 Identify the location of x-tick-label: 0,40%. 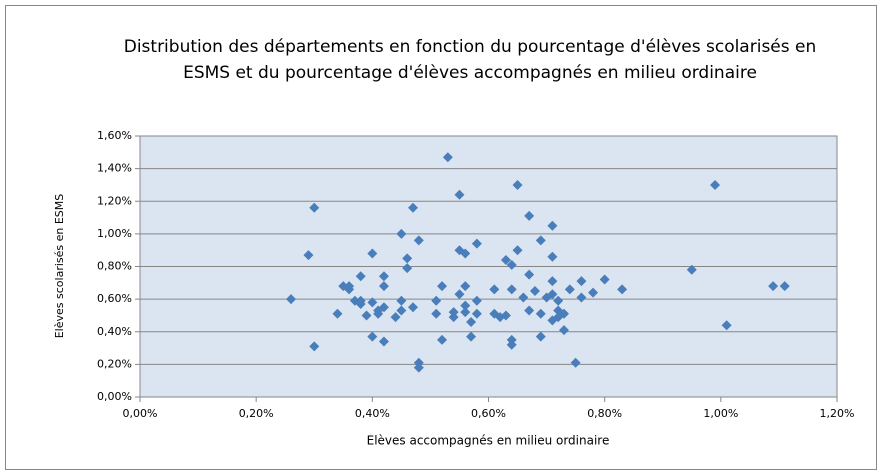
(372, 413).